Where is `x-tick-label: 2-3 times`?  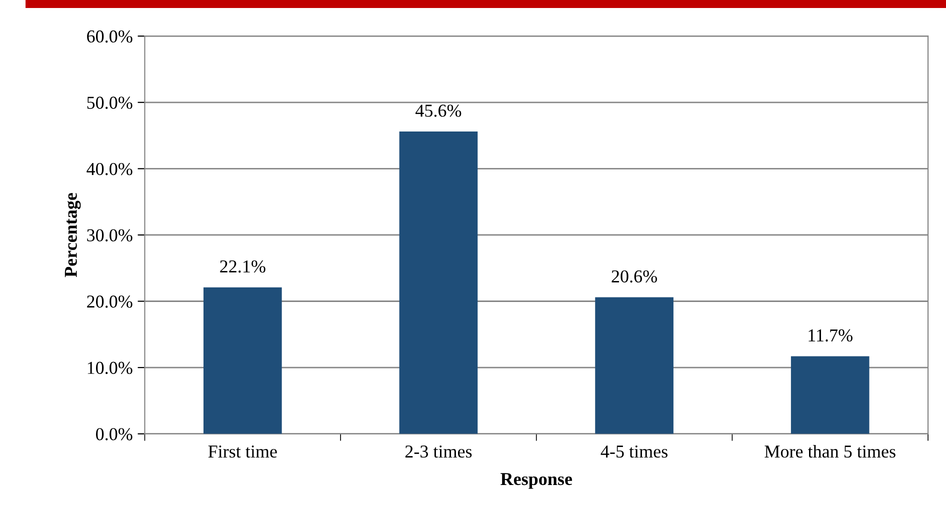 x-tick-label: 2-3 times is located at coordinates (438, 452).